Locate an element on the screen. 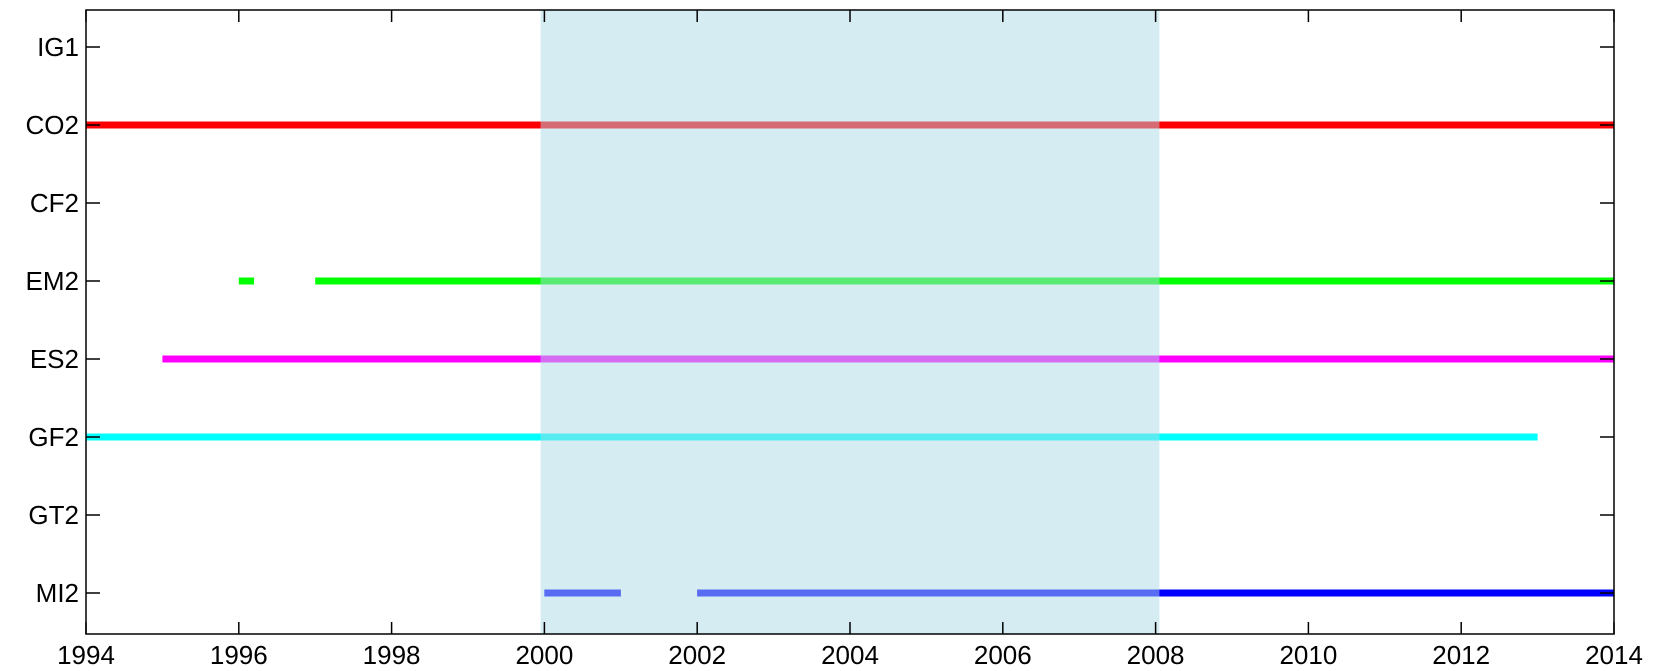  x-tick-label-2010: 2010 is located at coordinates (1308, 655).